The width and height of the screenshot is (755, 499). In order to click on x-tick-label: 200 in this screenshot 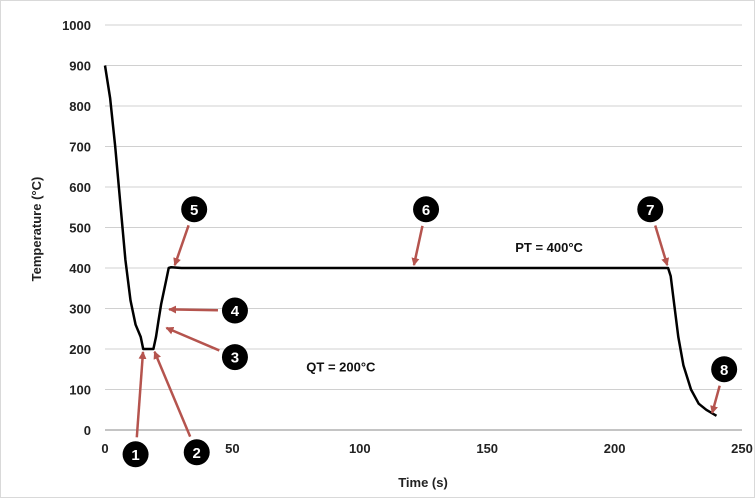, I will do `click(615, 448)`.